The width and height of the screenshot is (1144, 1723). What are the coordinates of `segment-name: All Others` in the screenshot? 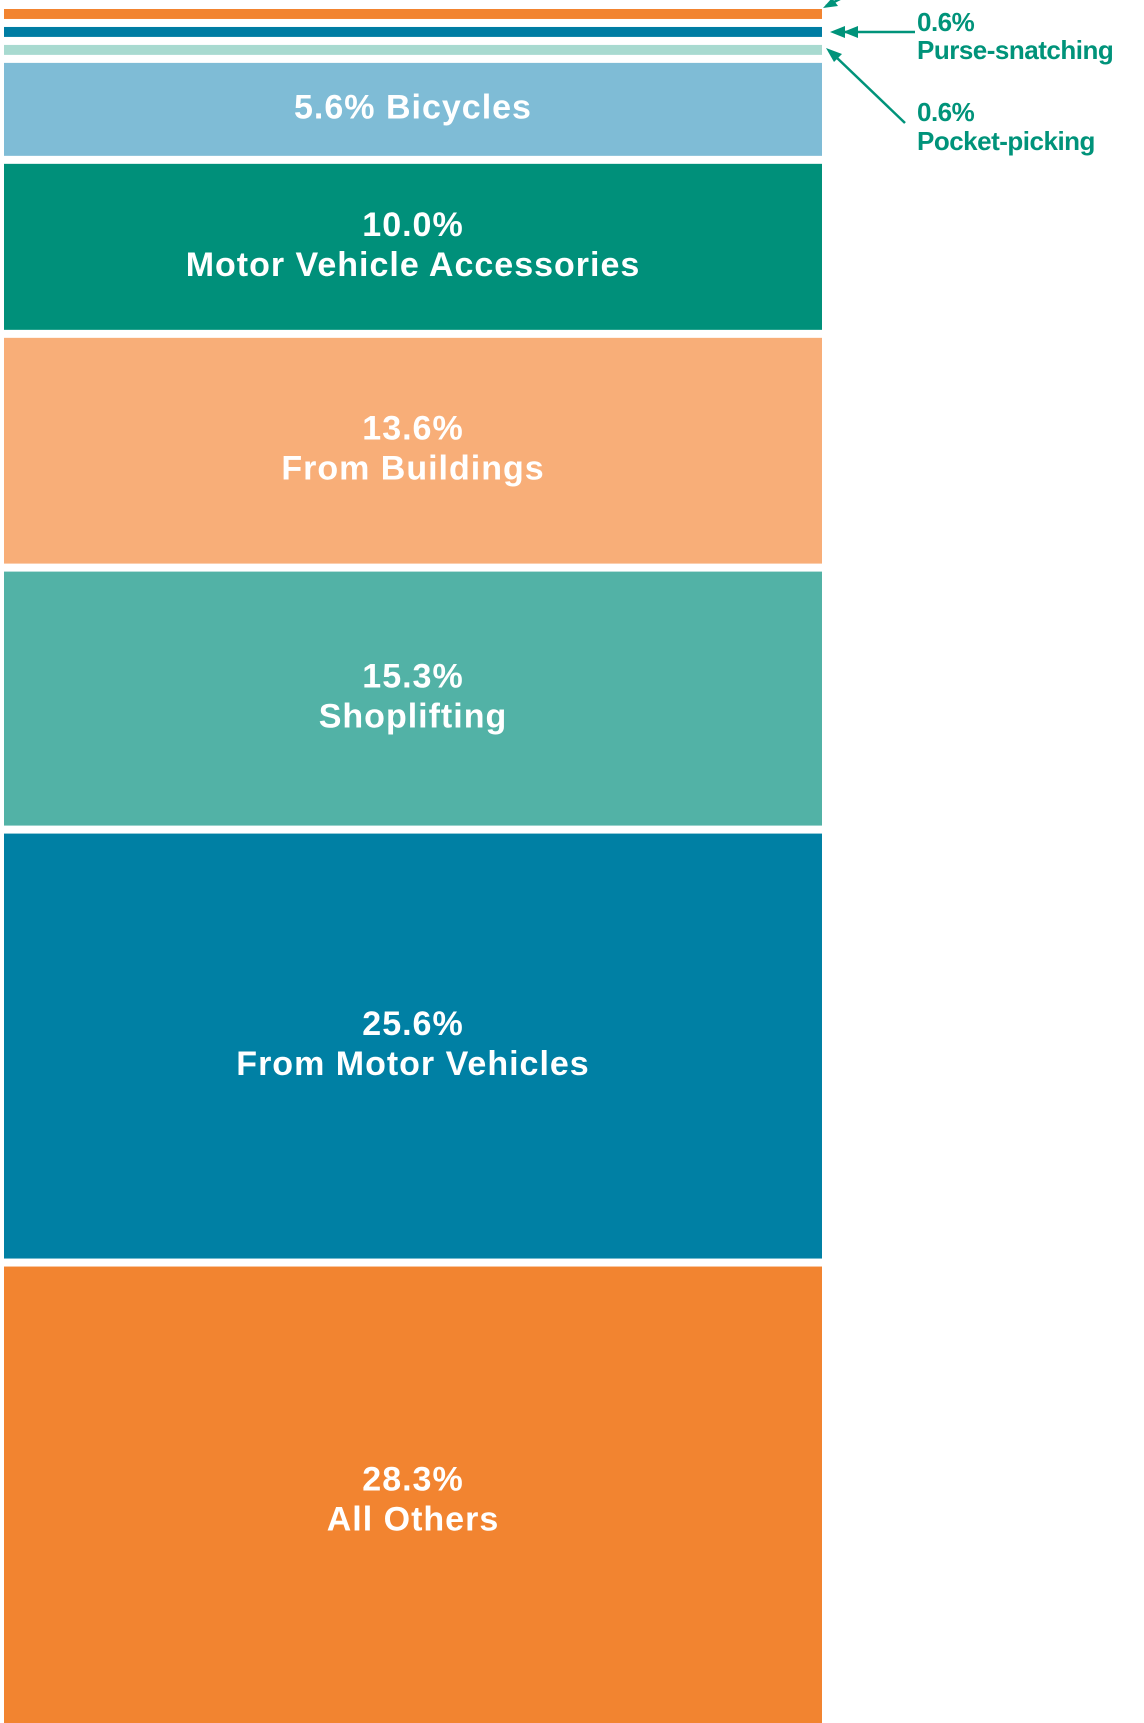 It's located at (413, 1519).